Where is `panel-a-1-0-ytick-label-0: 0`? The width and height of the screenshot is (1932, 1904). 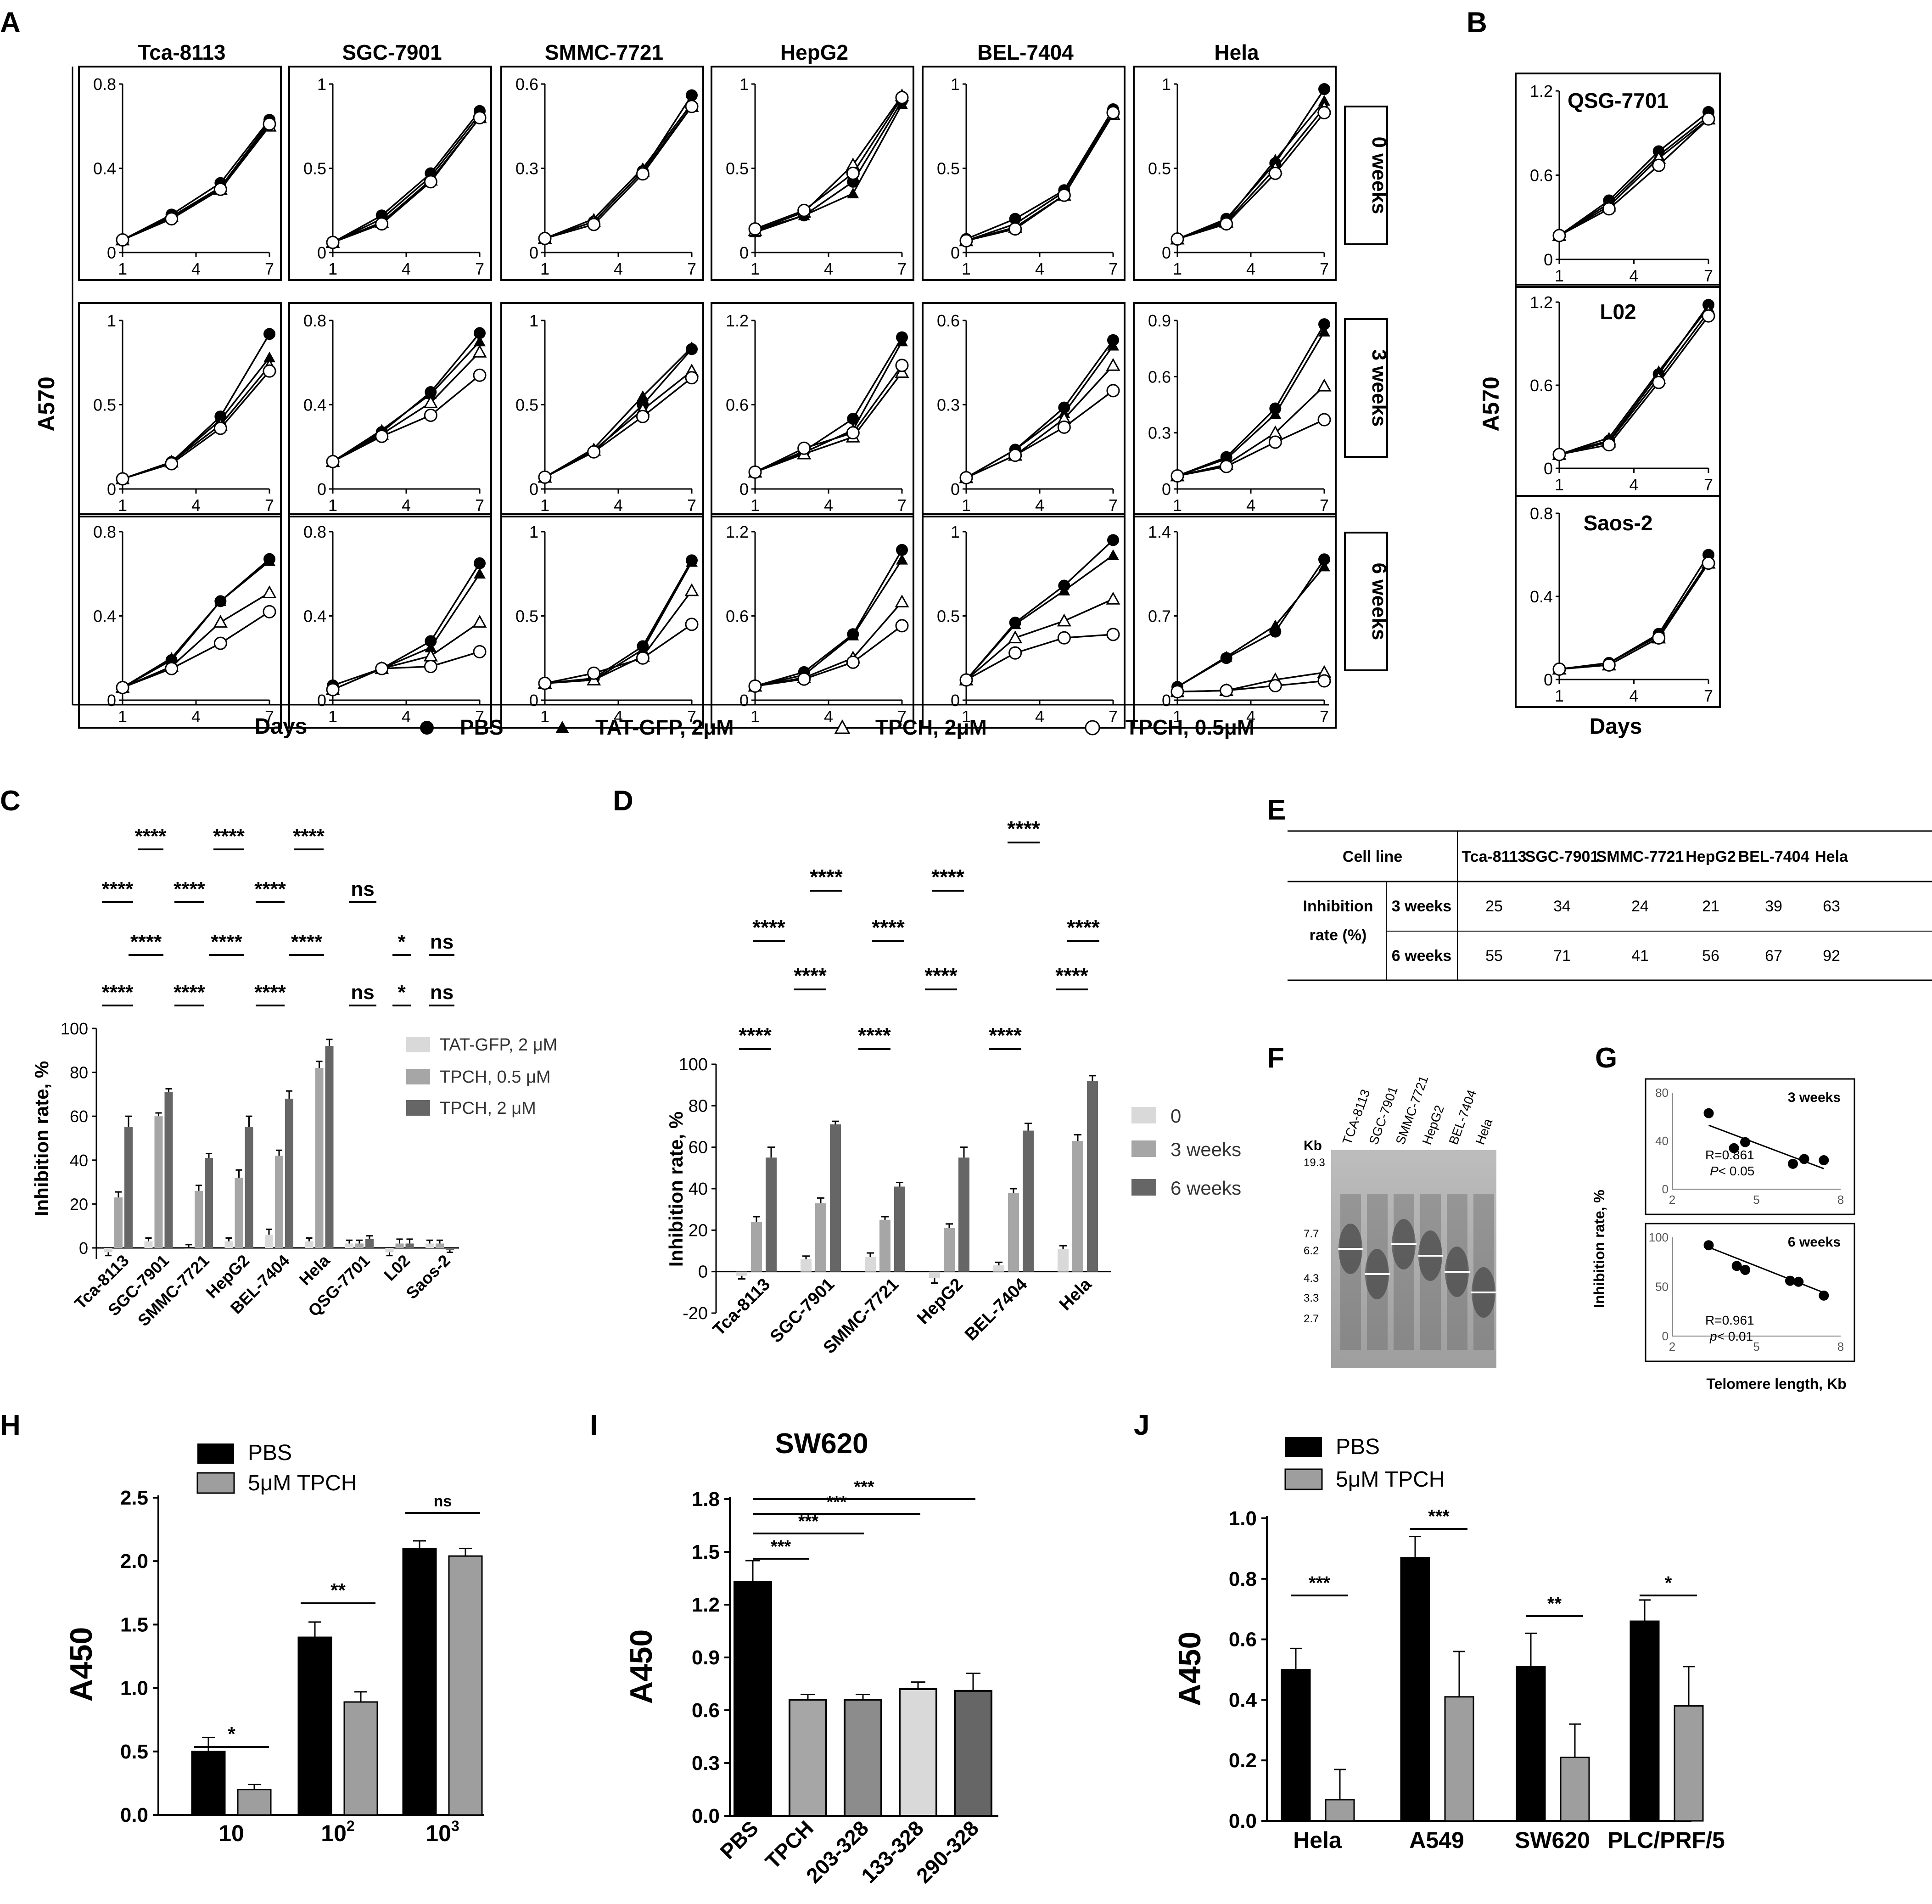 panel-a-1-0-ytick-label-0: 0 is located at coordinates (111, 490).